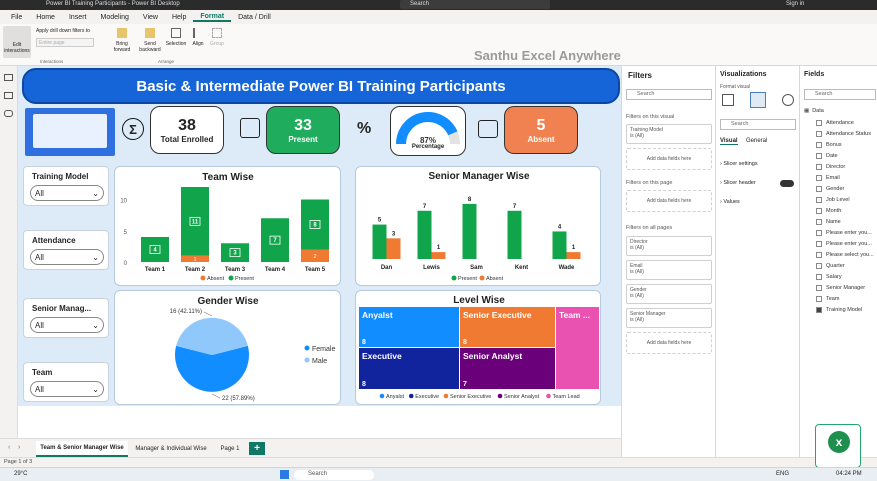 This screenshot has height=481, width=877. What do you see at coordinates (846, 210) in the screenshot?
I see `field-item: Month` at bounding box center [846, 210].